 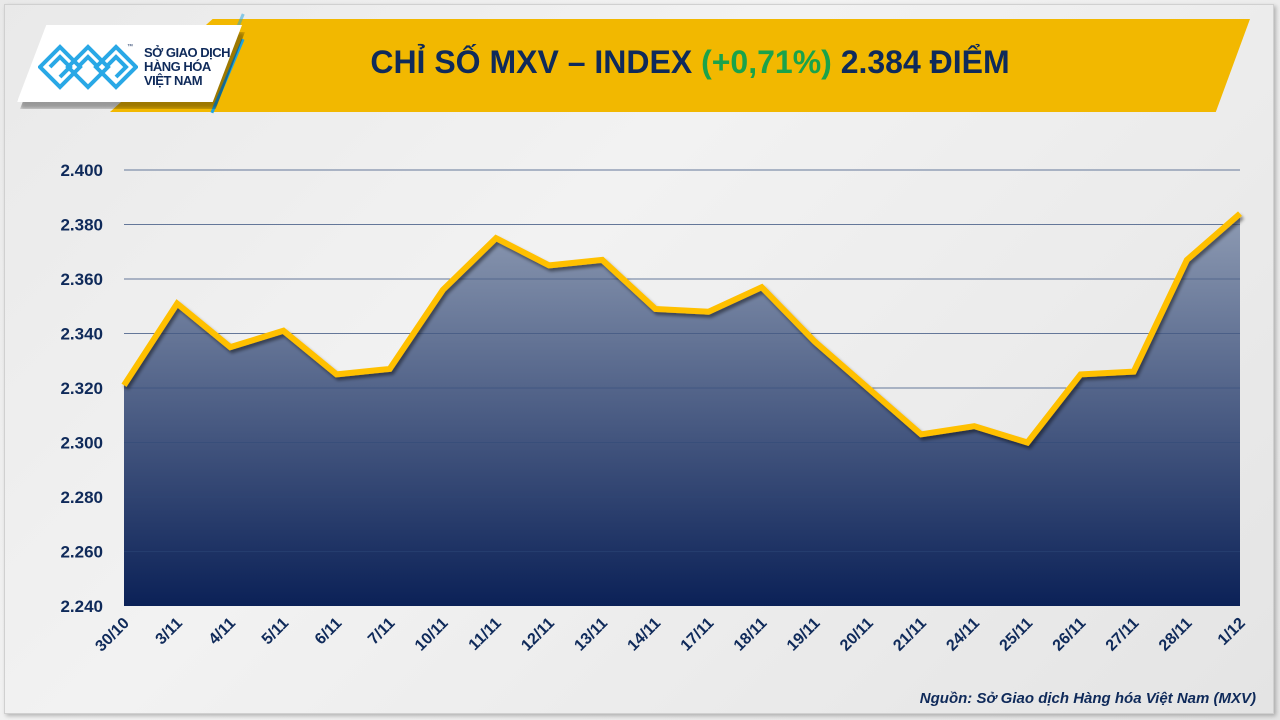 What do you see at coordinates (1017, 635) in the screenshot?
I see `x-tick-label: 25/11` at bounding box center [1017, 635].